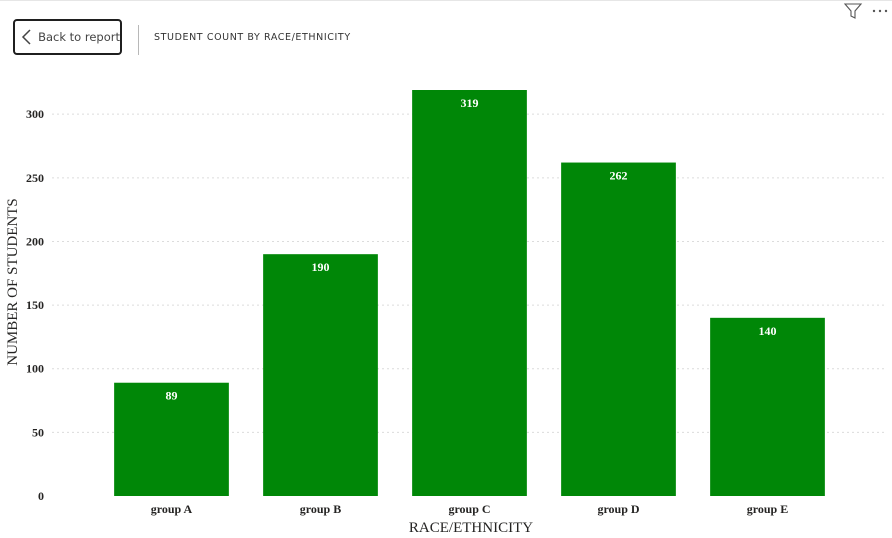  Describe the element at coordinates (41, 496) in the screenshot. I see `y-tick-label: 0` at that location.